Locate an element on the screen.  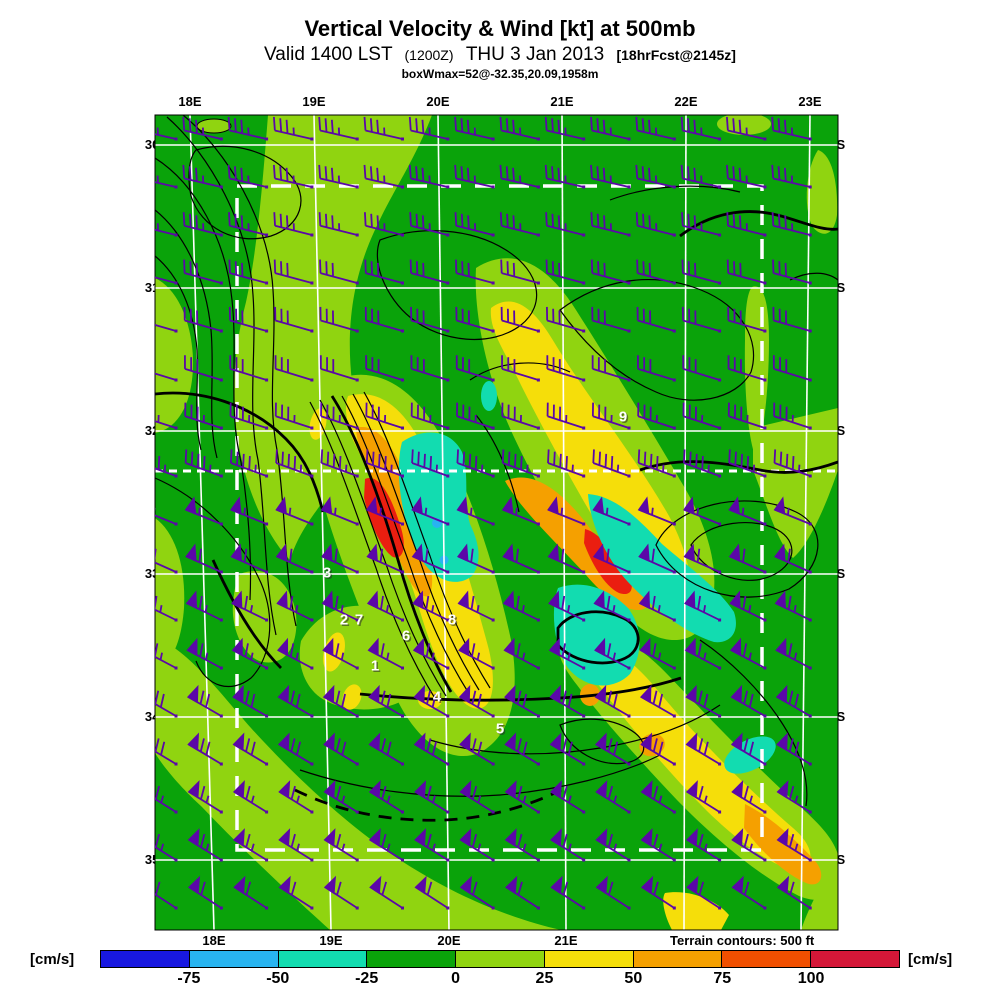
map-wave-label-4: 4 is located at coordinates (437, 697).